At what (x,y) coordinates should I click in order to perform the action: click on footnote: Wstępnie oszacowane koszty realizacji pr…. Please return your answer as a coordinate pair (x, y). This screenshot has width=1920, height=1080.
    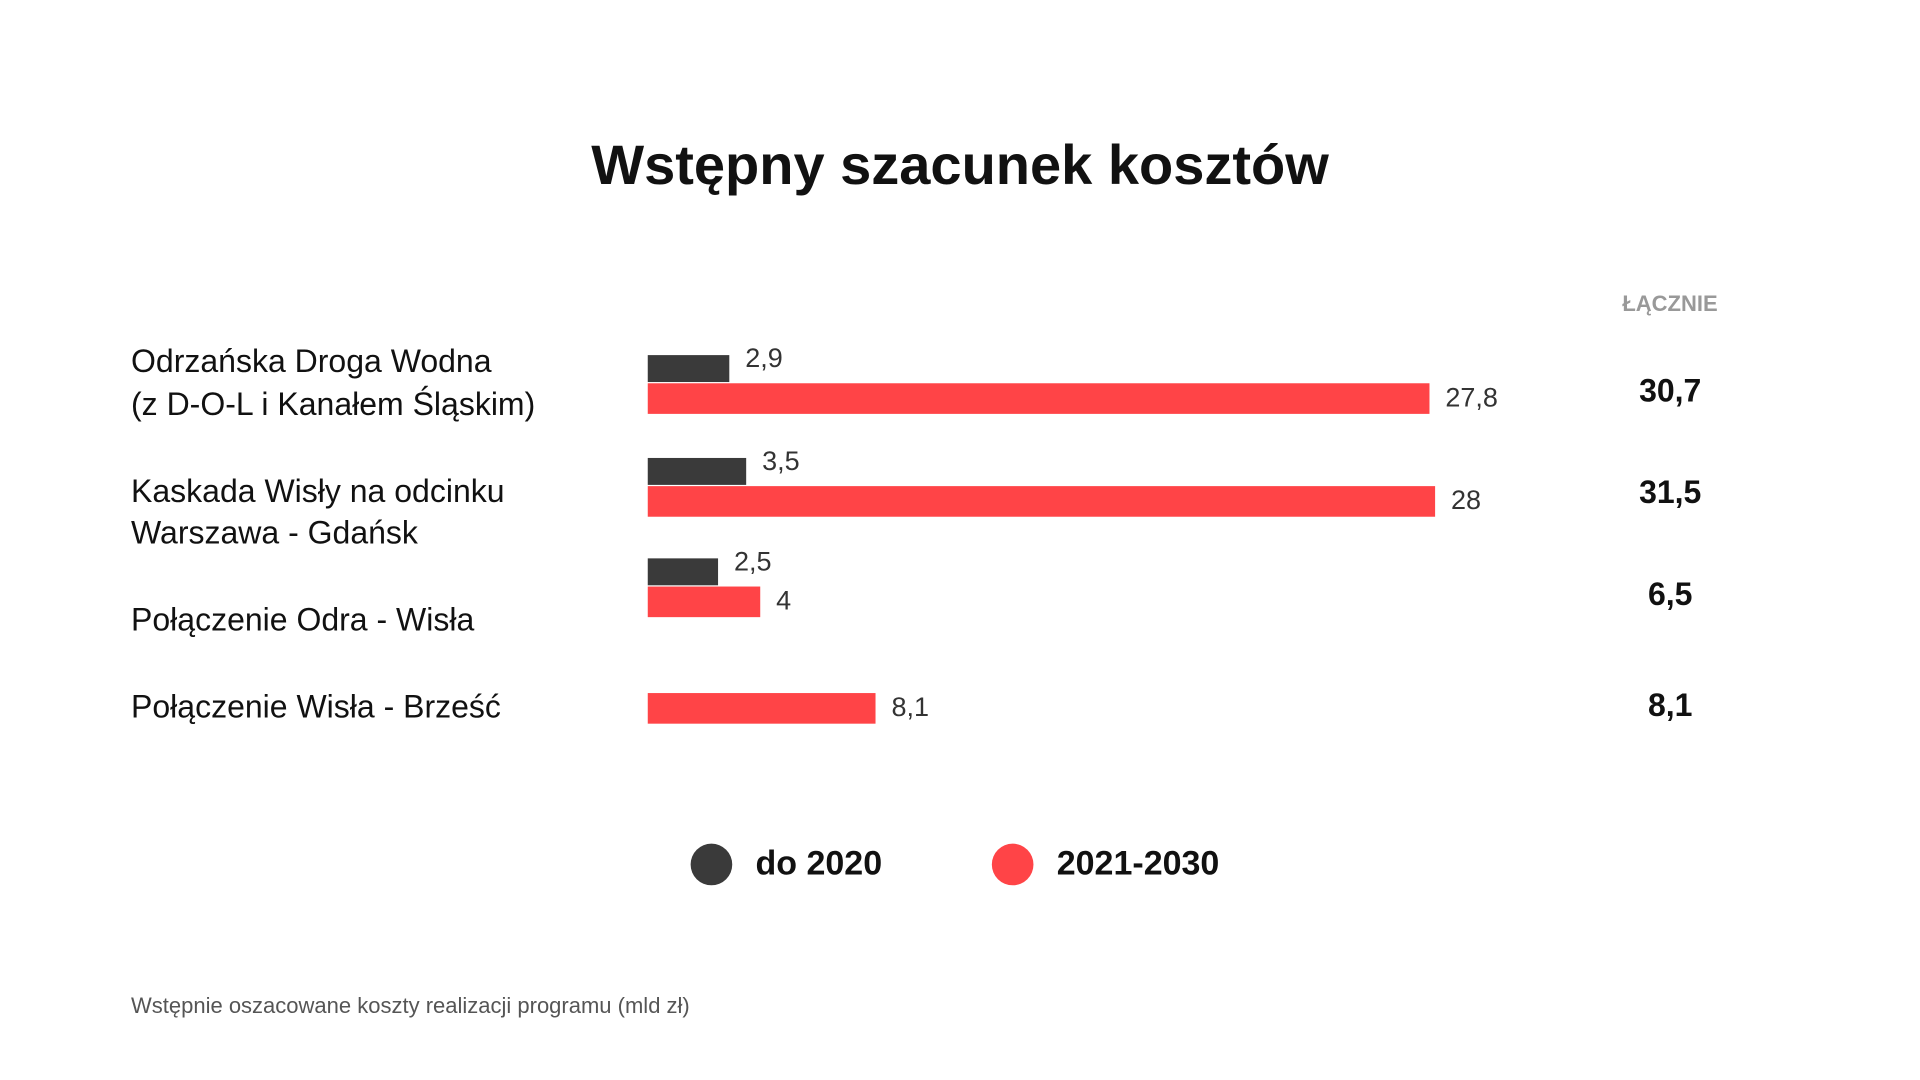
    Looking at the image, I should click on (410, 1005).